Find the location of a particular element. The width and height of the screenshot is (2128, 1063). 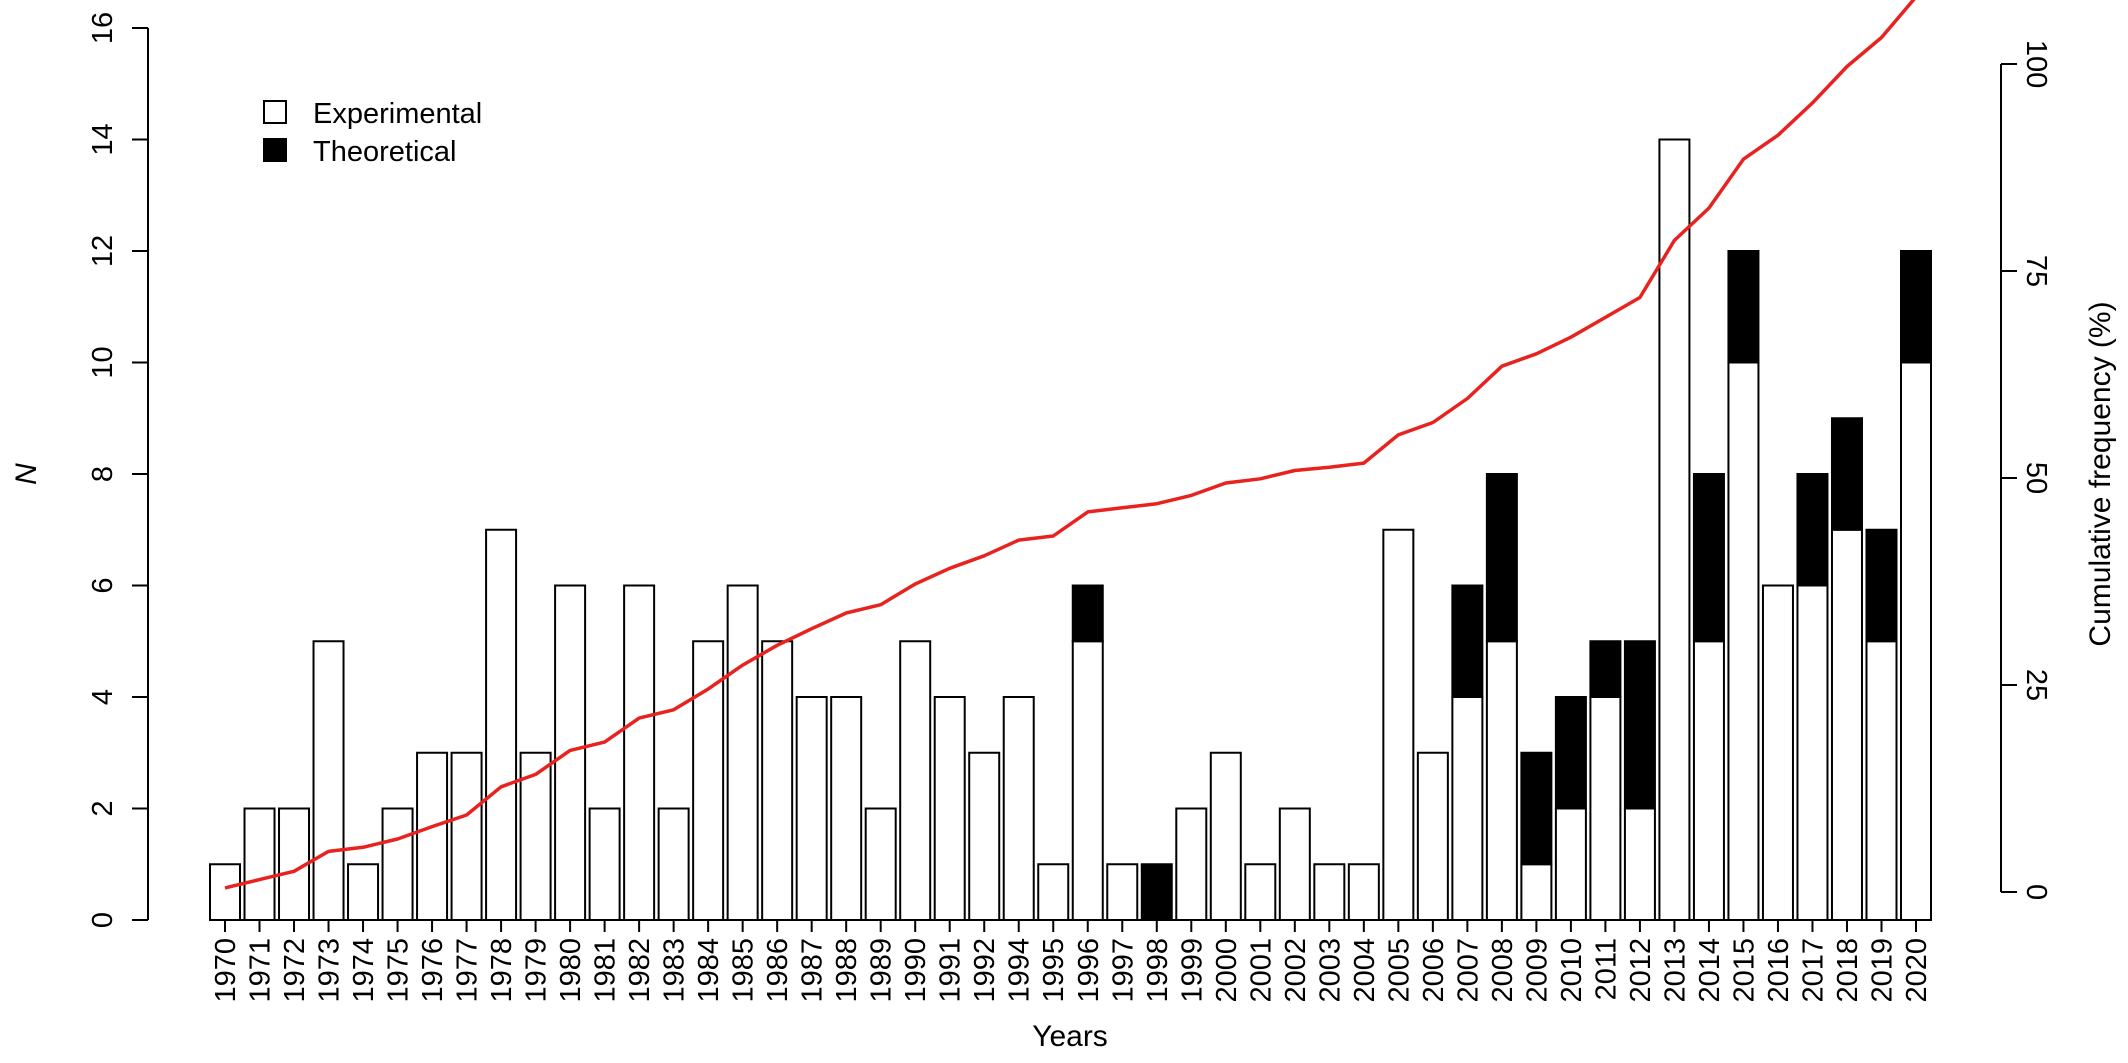

bar-theoretical-2010 is located at coordinates (1570, 753).